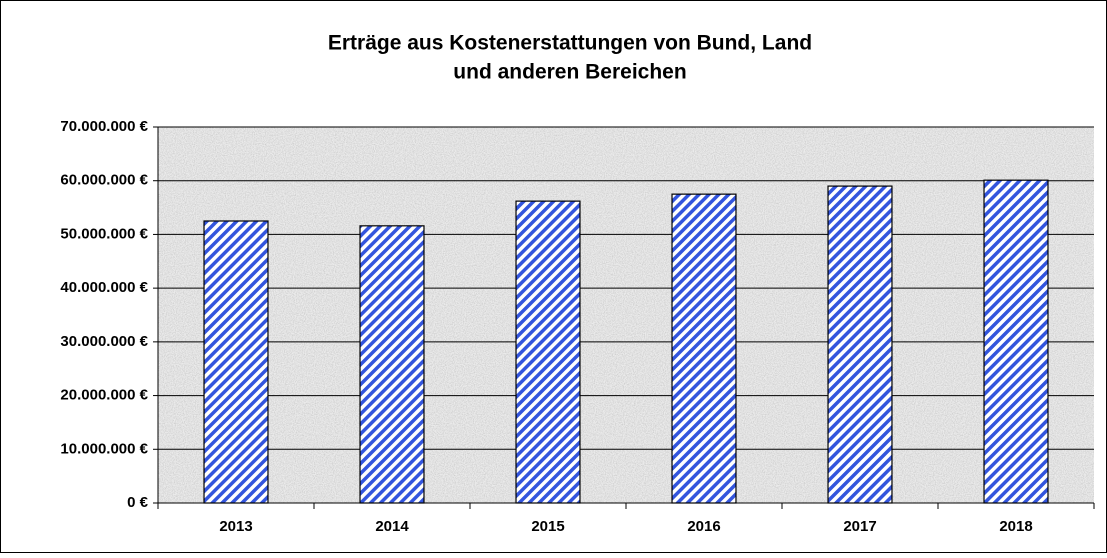 The image size is (1107, 558). Describe the element at coordinates (859, 526) in the screenshot. I see `x-tick-label: 2017` at that location.